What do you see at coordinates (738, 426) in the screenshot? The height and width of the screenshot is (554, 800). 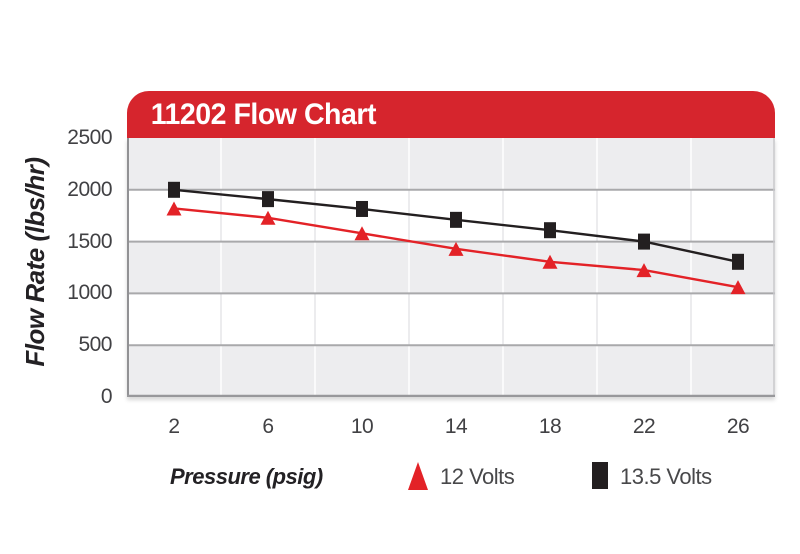 I see `x-tick-label: 26` at bounding box center [738, 426].